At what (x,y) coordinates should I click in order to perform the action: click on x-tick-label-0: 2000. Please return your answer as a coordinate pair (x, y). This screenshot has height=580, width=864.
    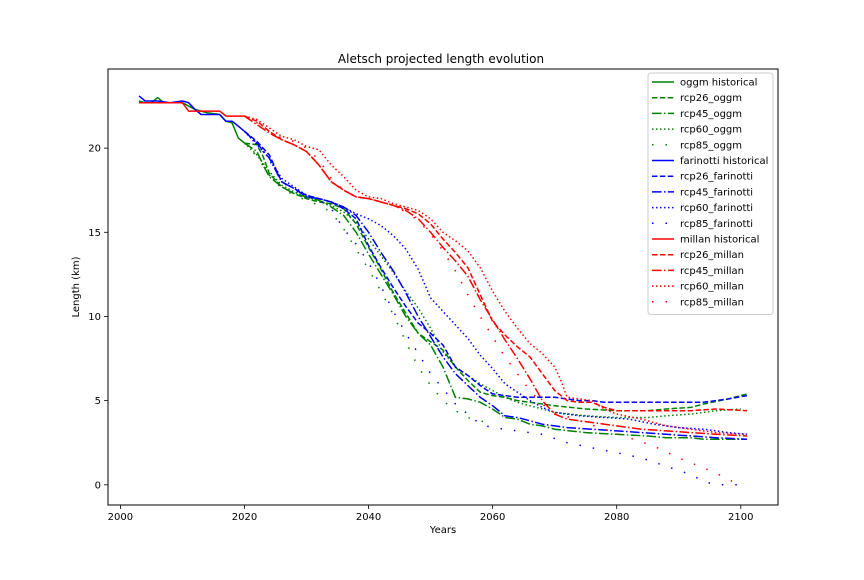
    Looking at the image, I should click on (120, 517).